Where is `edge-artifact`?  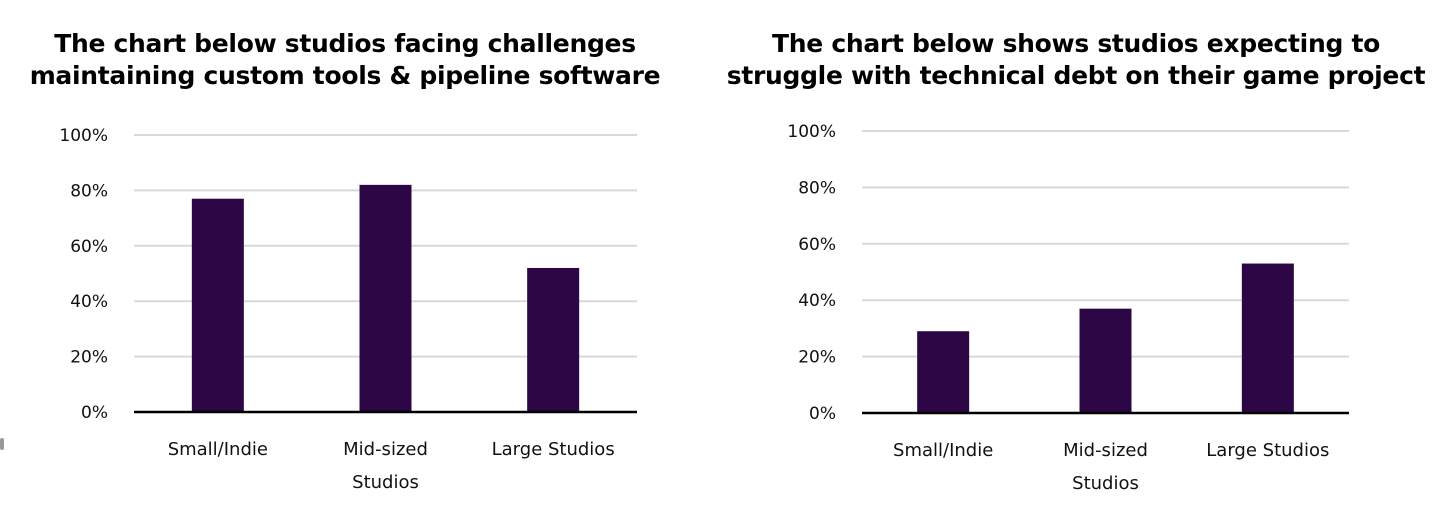 edge-artifact is located at coordinates (2, 444).